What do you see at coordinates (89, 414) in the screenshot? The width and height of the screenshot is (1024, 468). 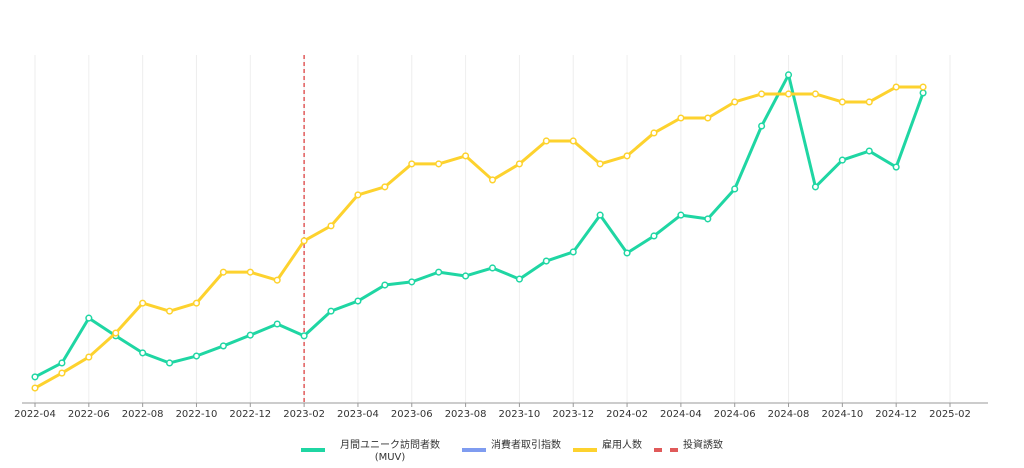 I see `x-tick-label: 2022-06` at bounding box center [89, 414].